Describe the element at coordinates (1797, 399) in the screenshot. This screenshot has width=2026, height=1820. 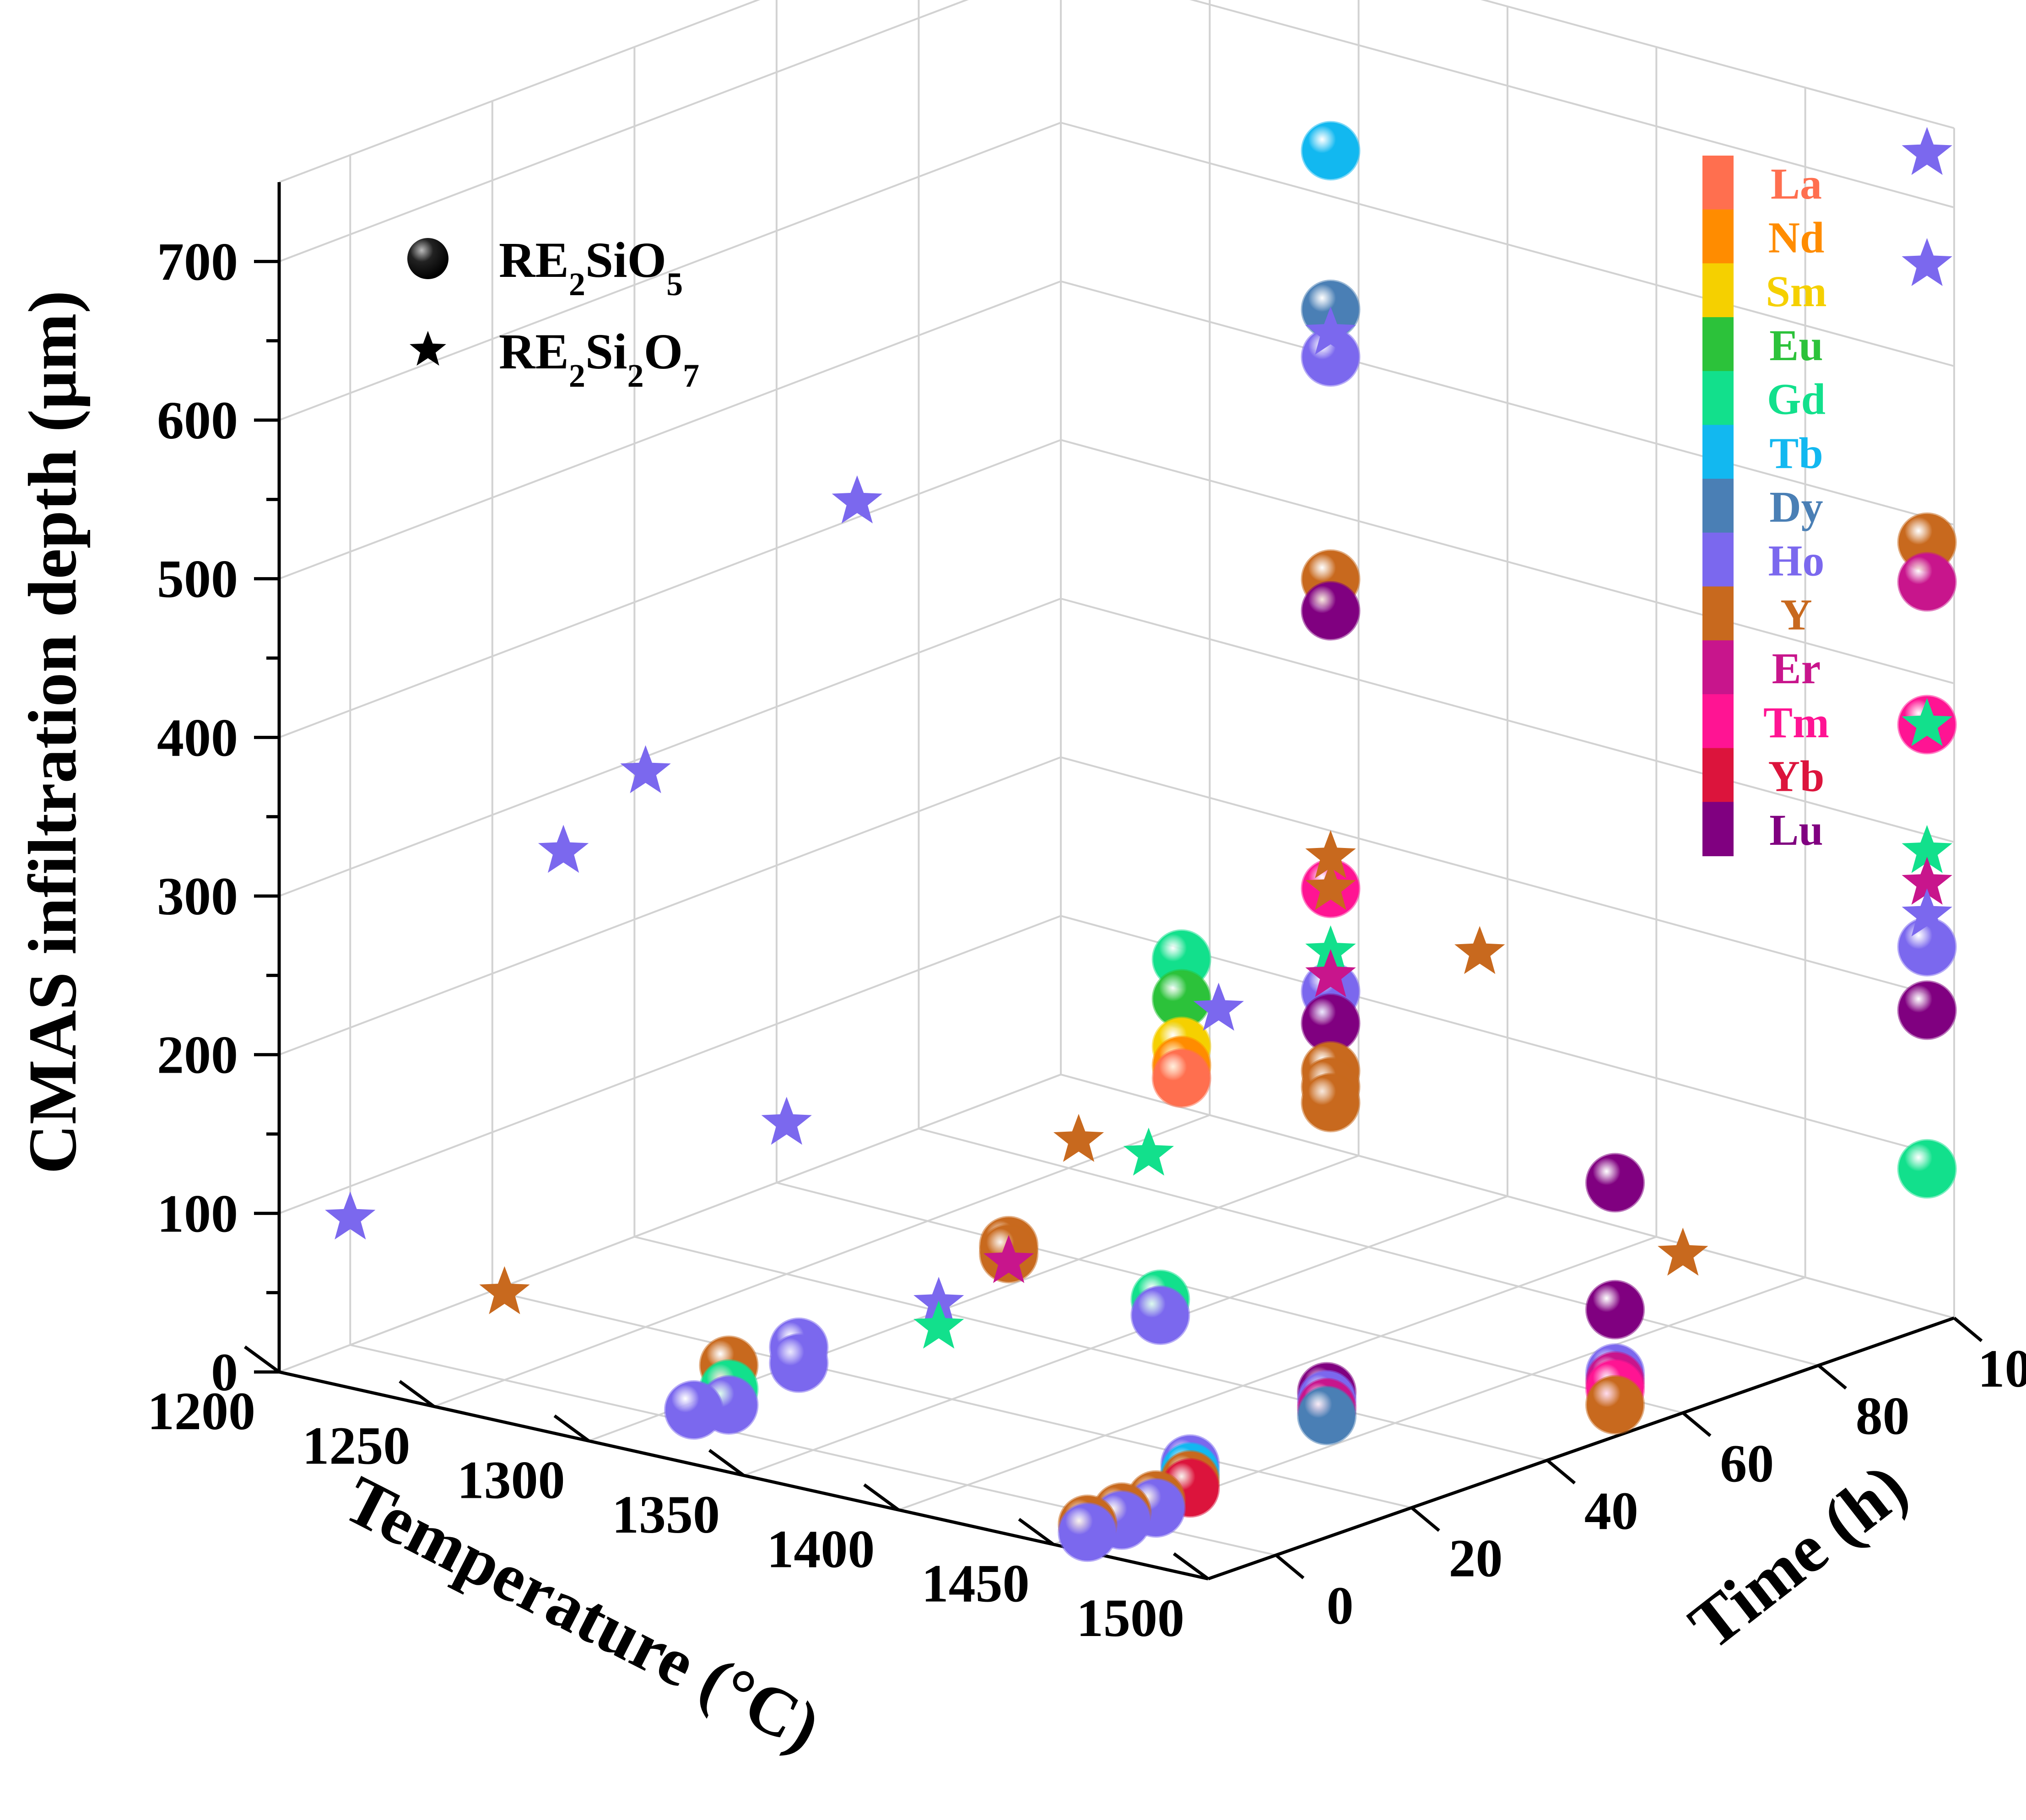
I see `color-legend-label: Gd` at that location.